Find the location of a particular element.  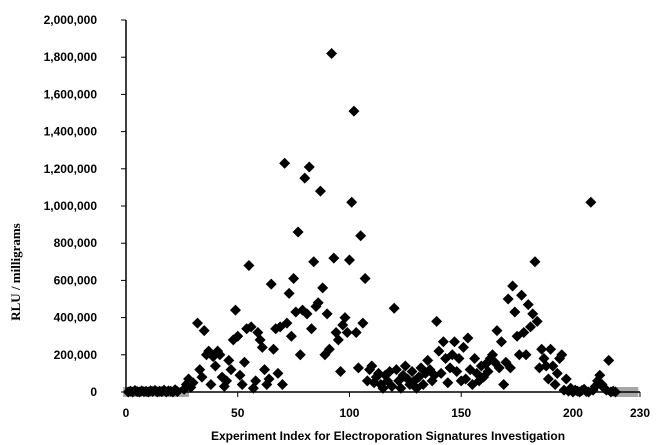

y-tick-label: 1,600,000 is located at coordinates (71, 94).